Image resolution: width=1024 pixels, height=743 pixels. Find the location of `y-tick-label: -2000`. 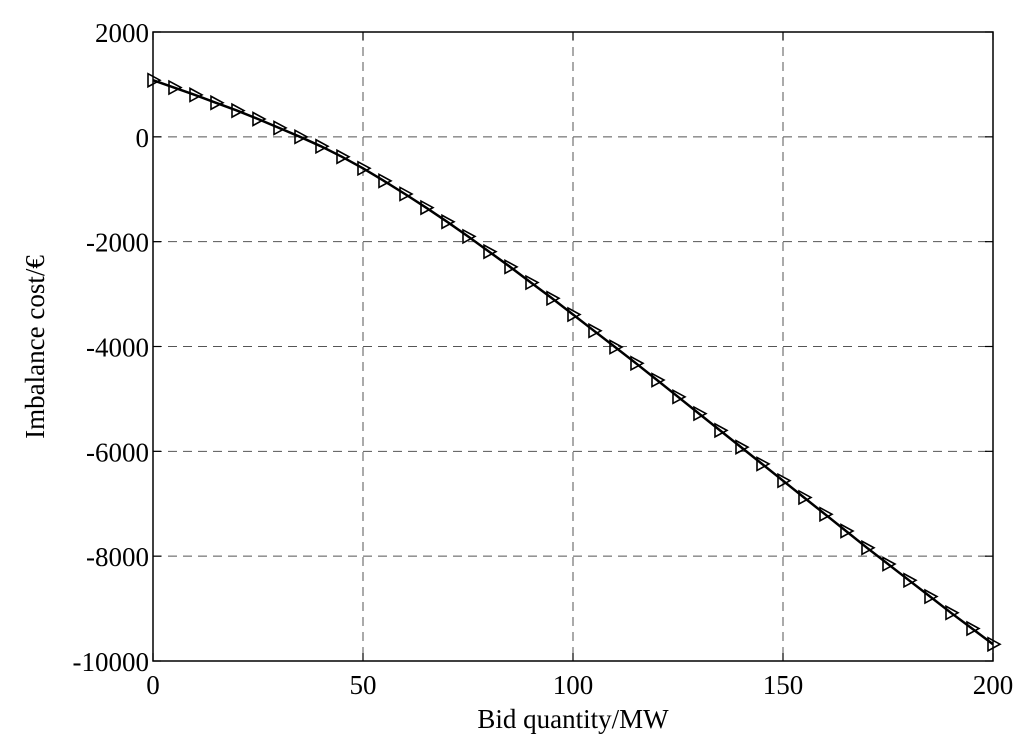

y-tick-label: -2000 is located at coordinates (117, 243).